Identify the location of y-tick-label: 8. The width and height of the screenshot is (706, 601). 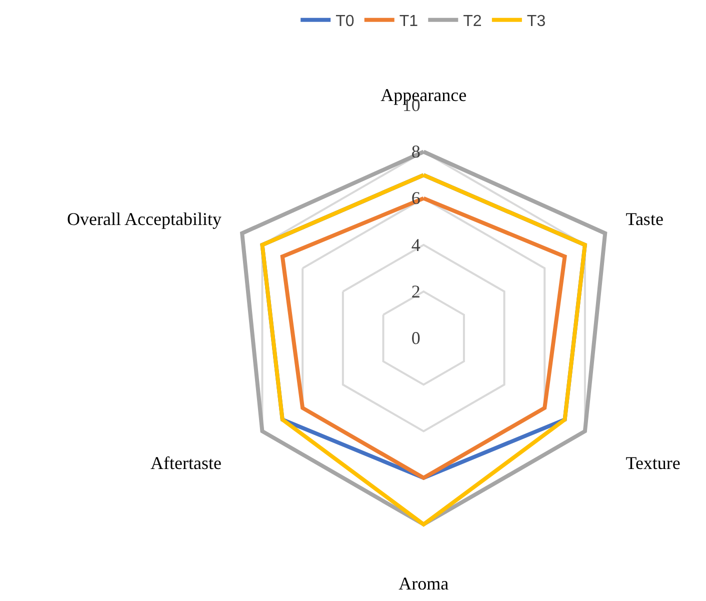
(415, 152).